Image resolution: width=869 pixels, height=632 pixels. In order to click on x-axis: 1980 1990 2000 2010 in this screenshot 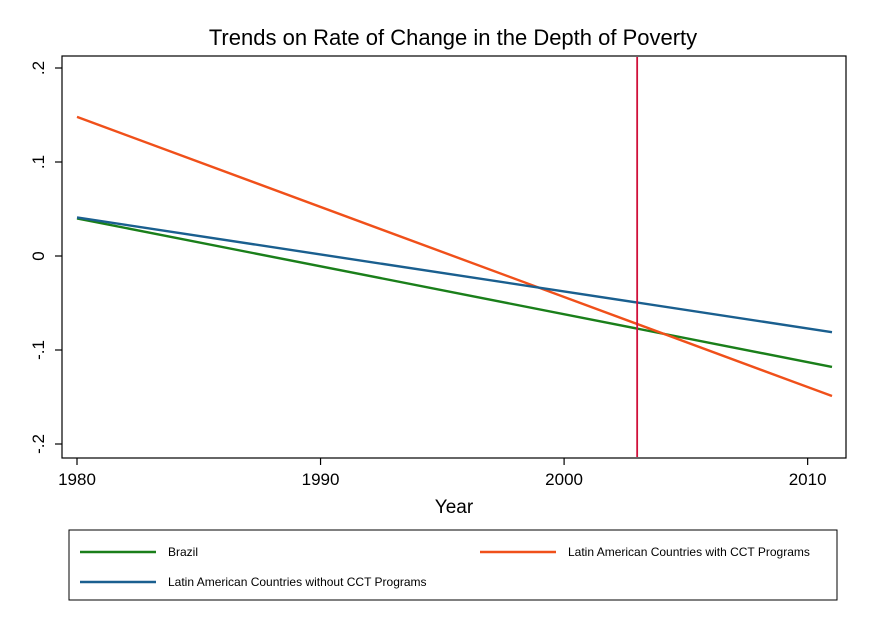, I will do `click(442, 473)`.